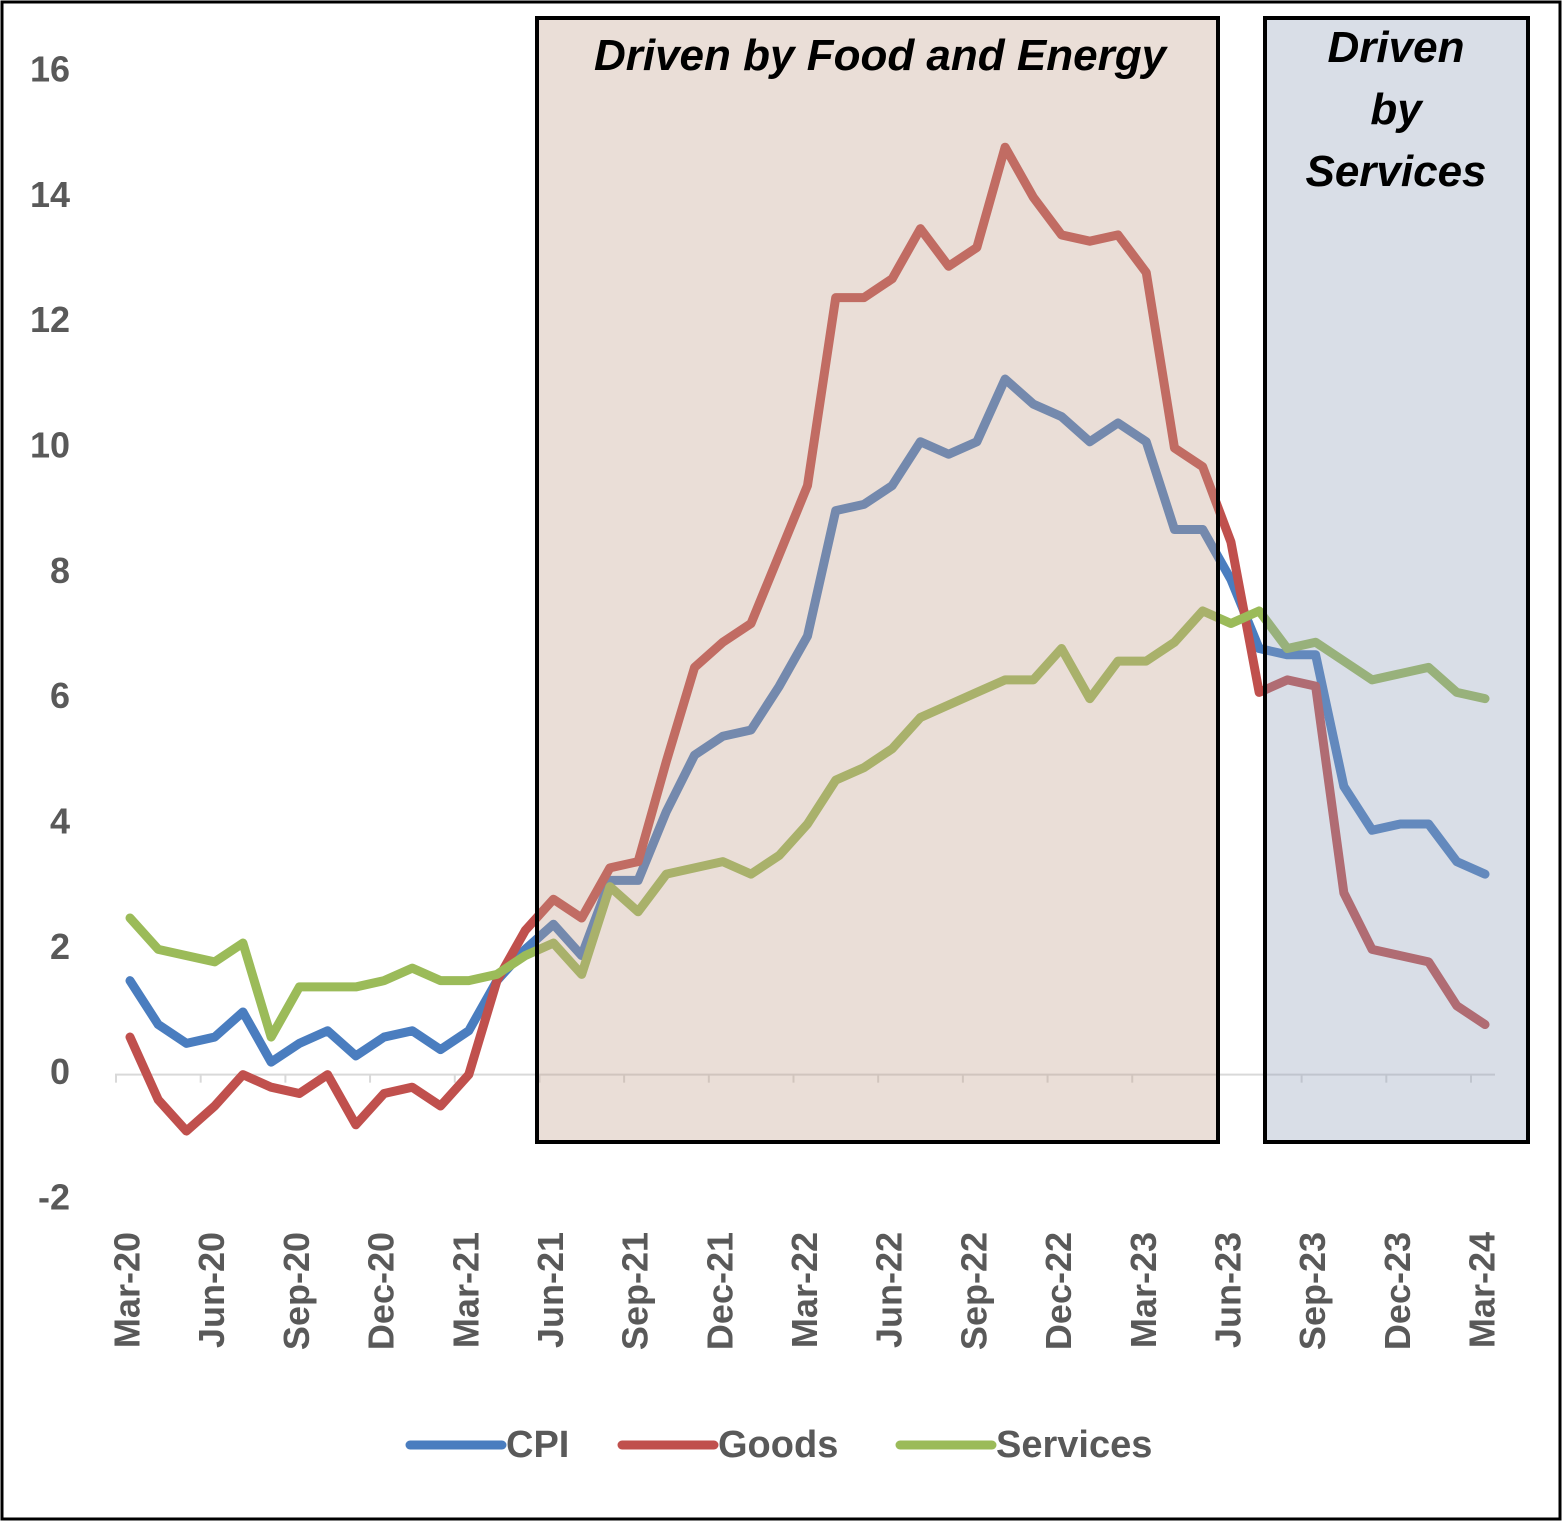  Describe the element at coordinates (973, 1291) in the screenshot. I see `x-tick-label: Sep-22` at that location.